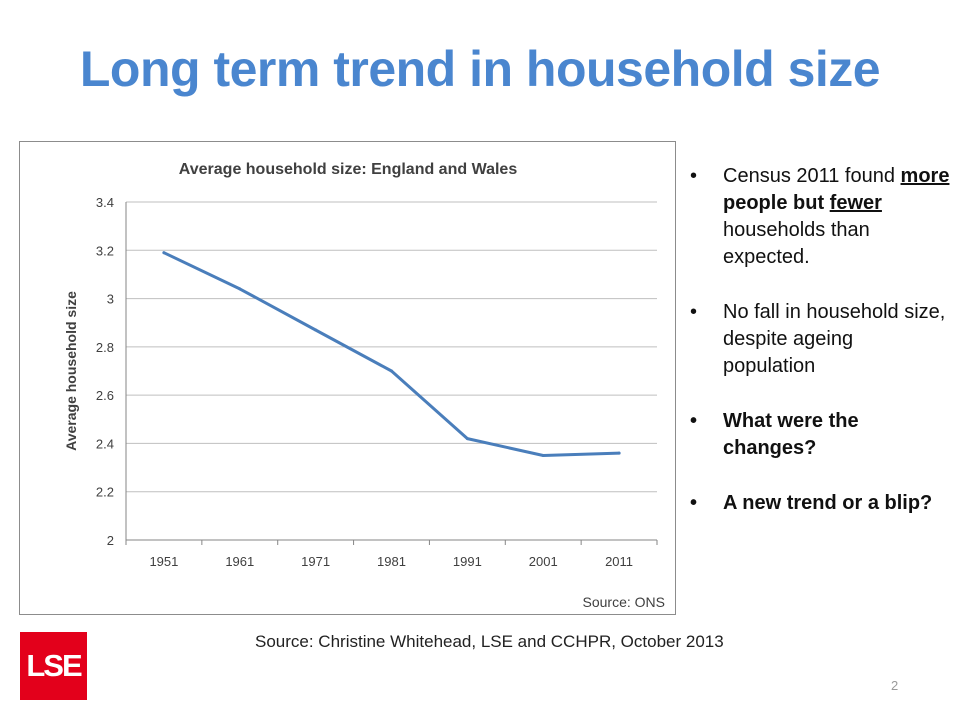  I want to click on y-tick-label: 2, so click(110, 540).